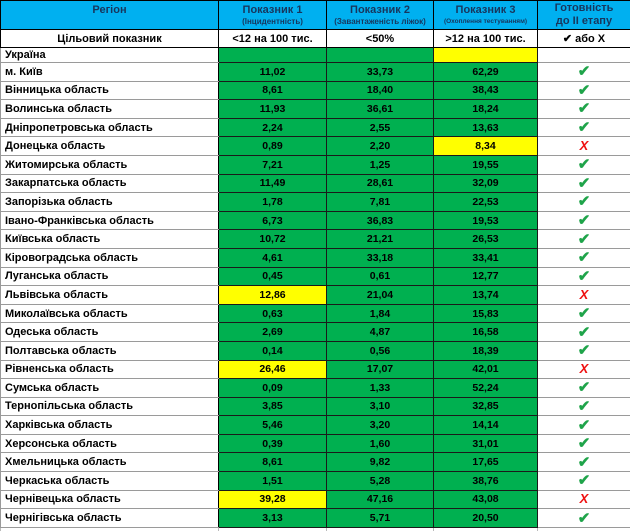  Describe the element at coordinates (272, 257) in the screenshot. I see `indicator-1-cell: 4,61` at that location.